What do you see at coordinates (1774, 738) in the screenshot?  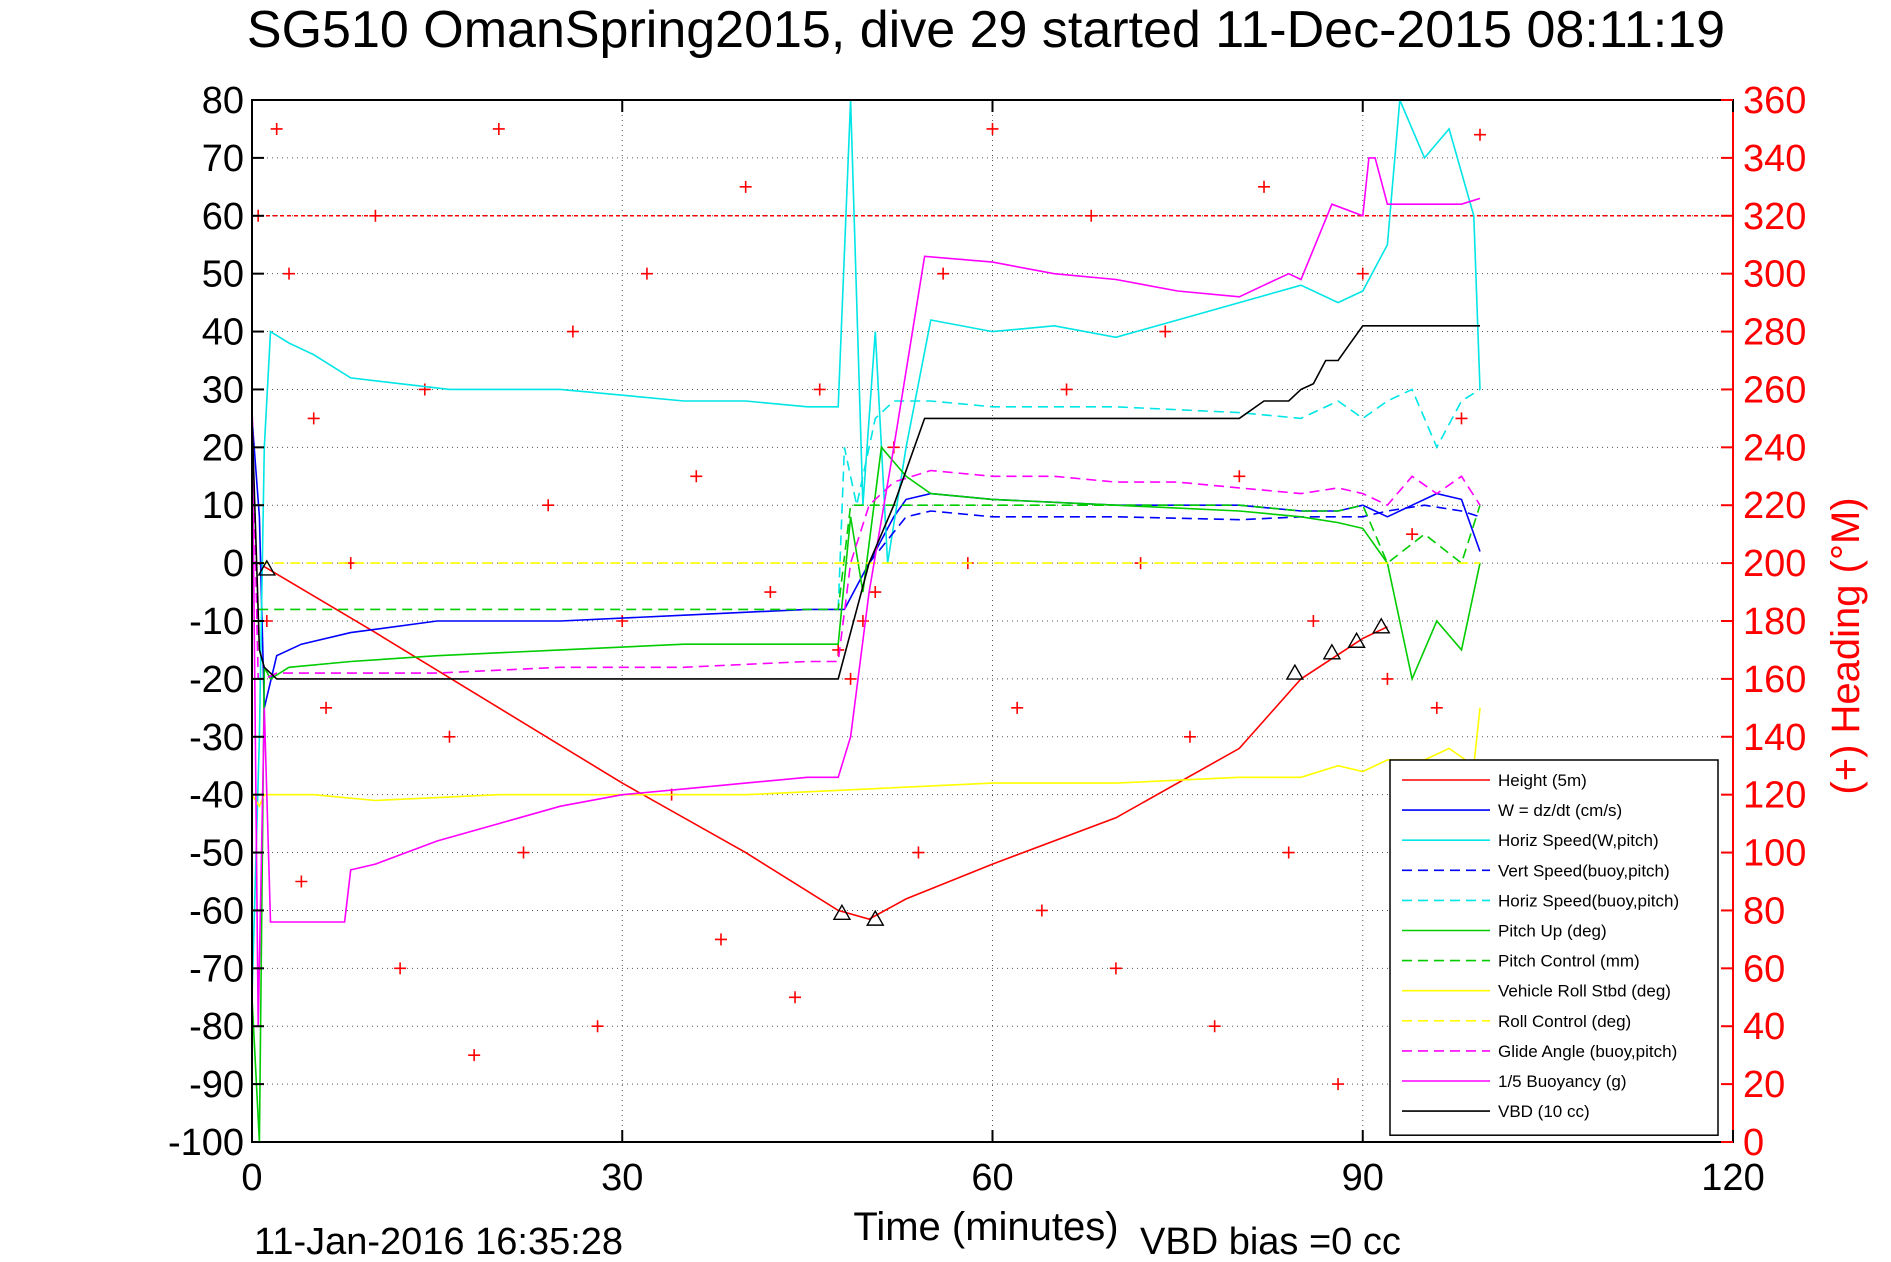 I see `y-tick-label-right: 140` at bounding box center [1774, 738].